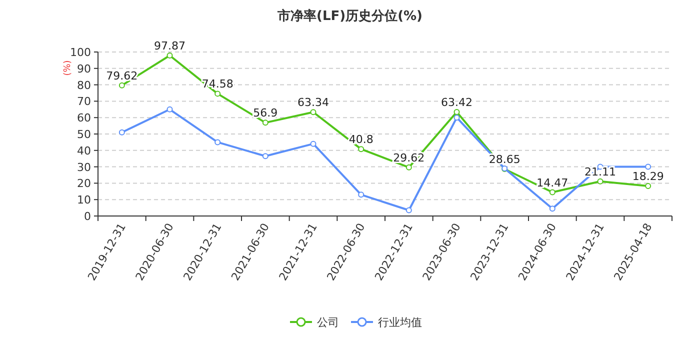  Describe the element at coordinates (552, 183) in the screenshot. I see `data-label: 14.47` at that location.